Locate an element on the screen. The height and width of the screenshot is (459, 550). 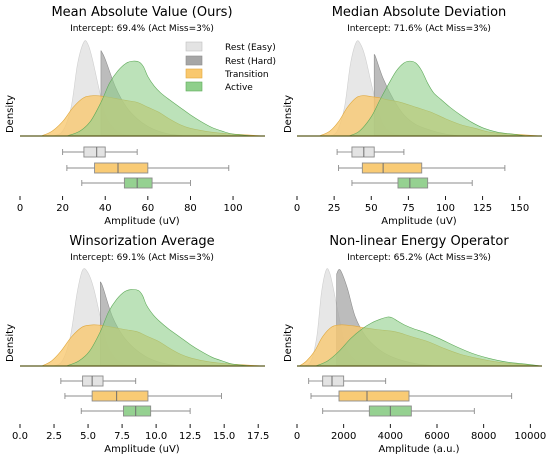
legend-swatch-transition is located at coordinates (194, 73).